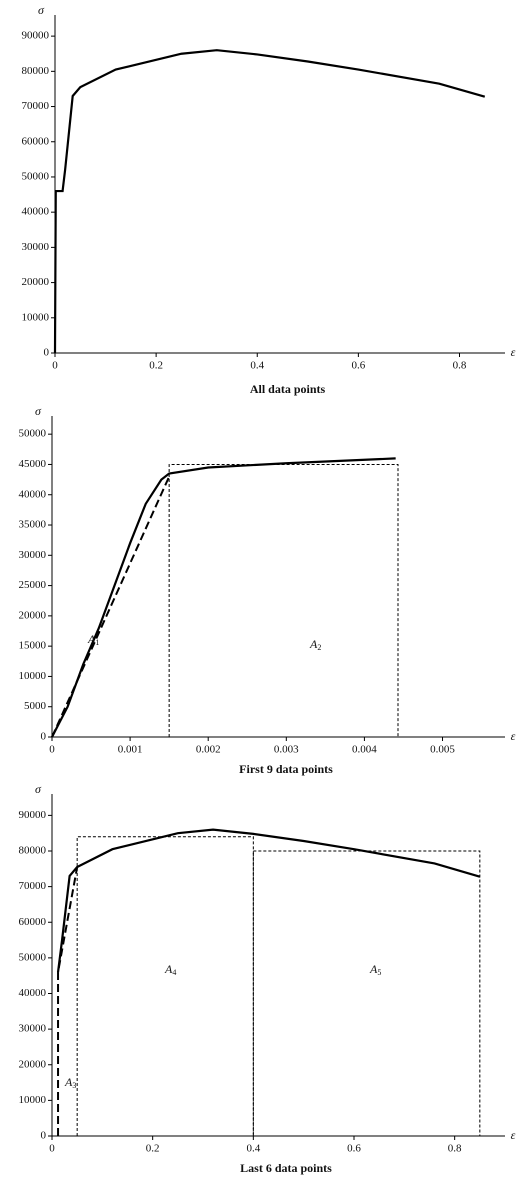 The width and height of the screenshot is (526, 1185). I want to click on area-label: A4, so click(170, 969).